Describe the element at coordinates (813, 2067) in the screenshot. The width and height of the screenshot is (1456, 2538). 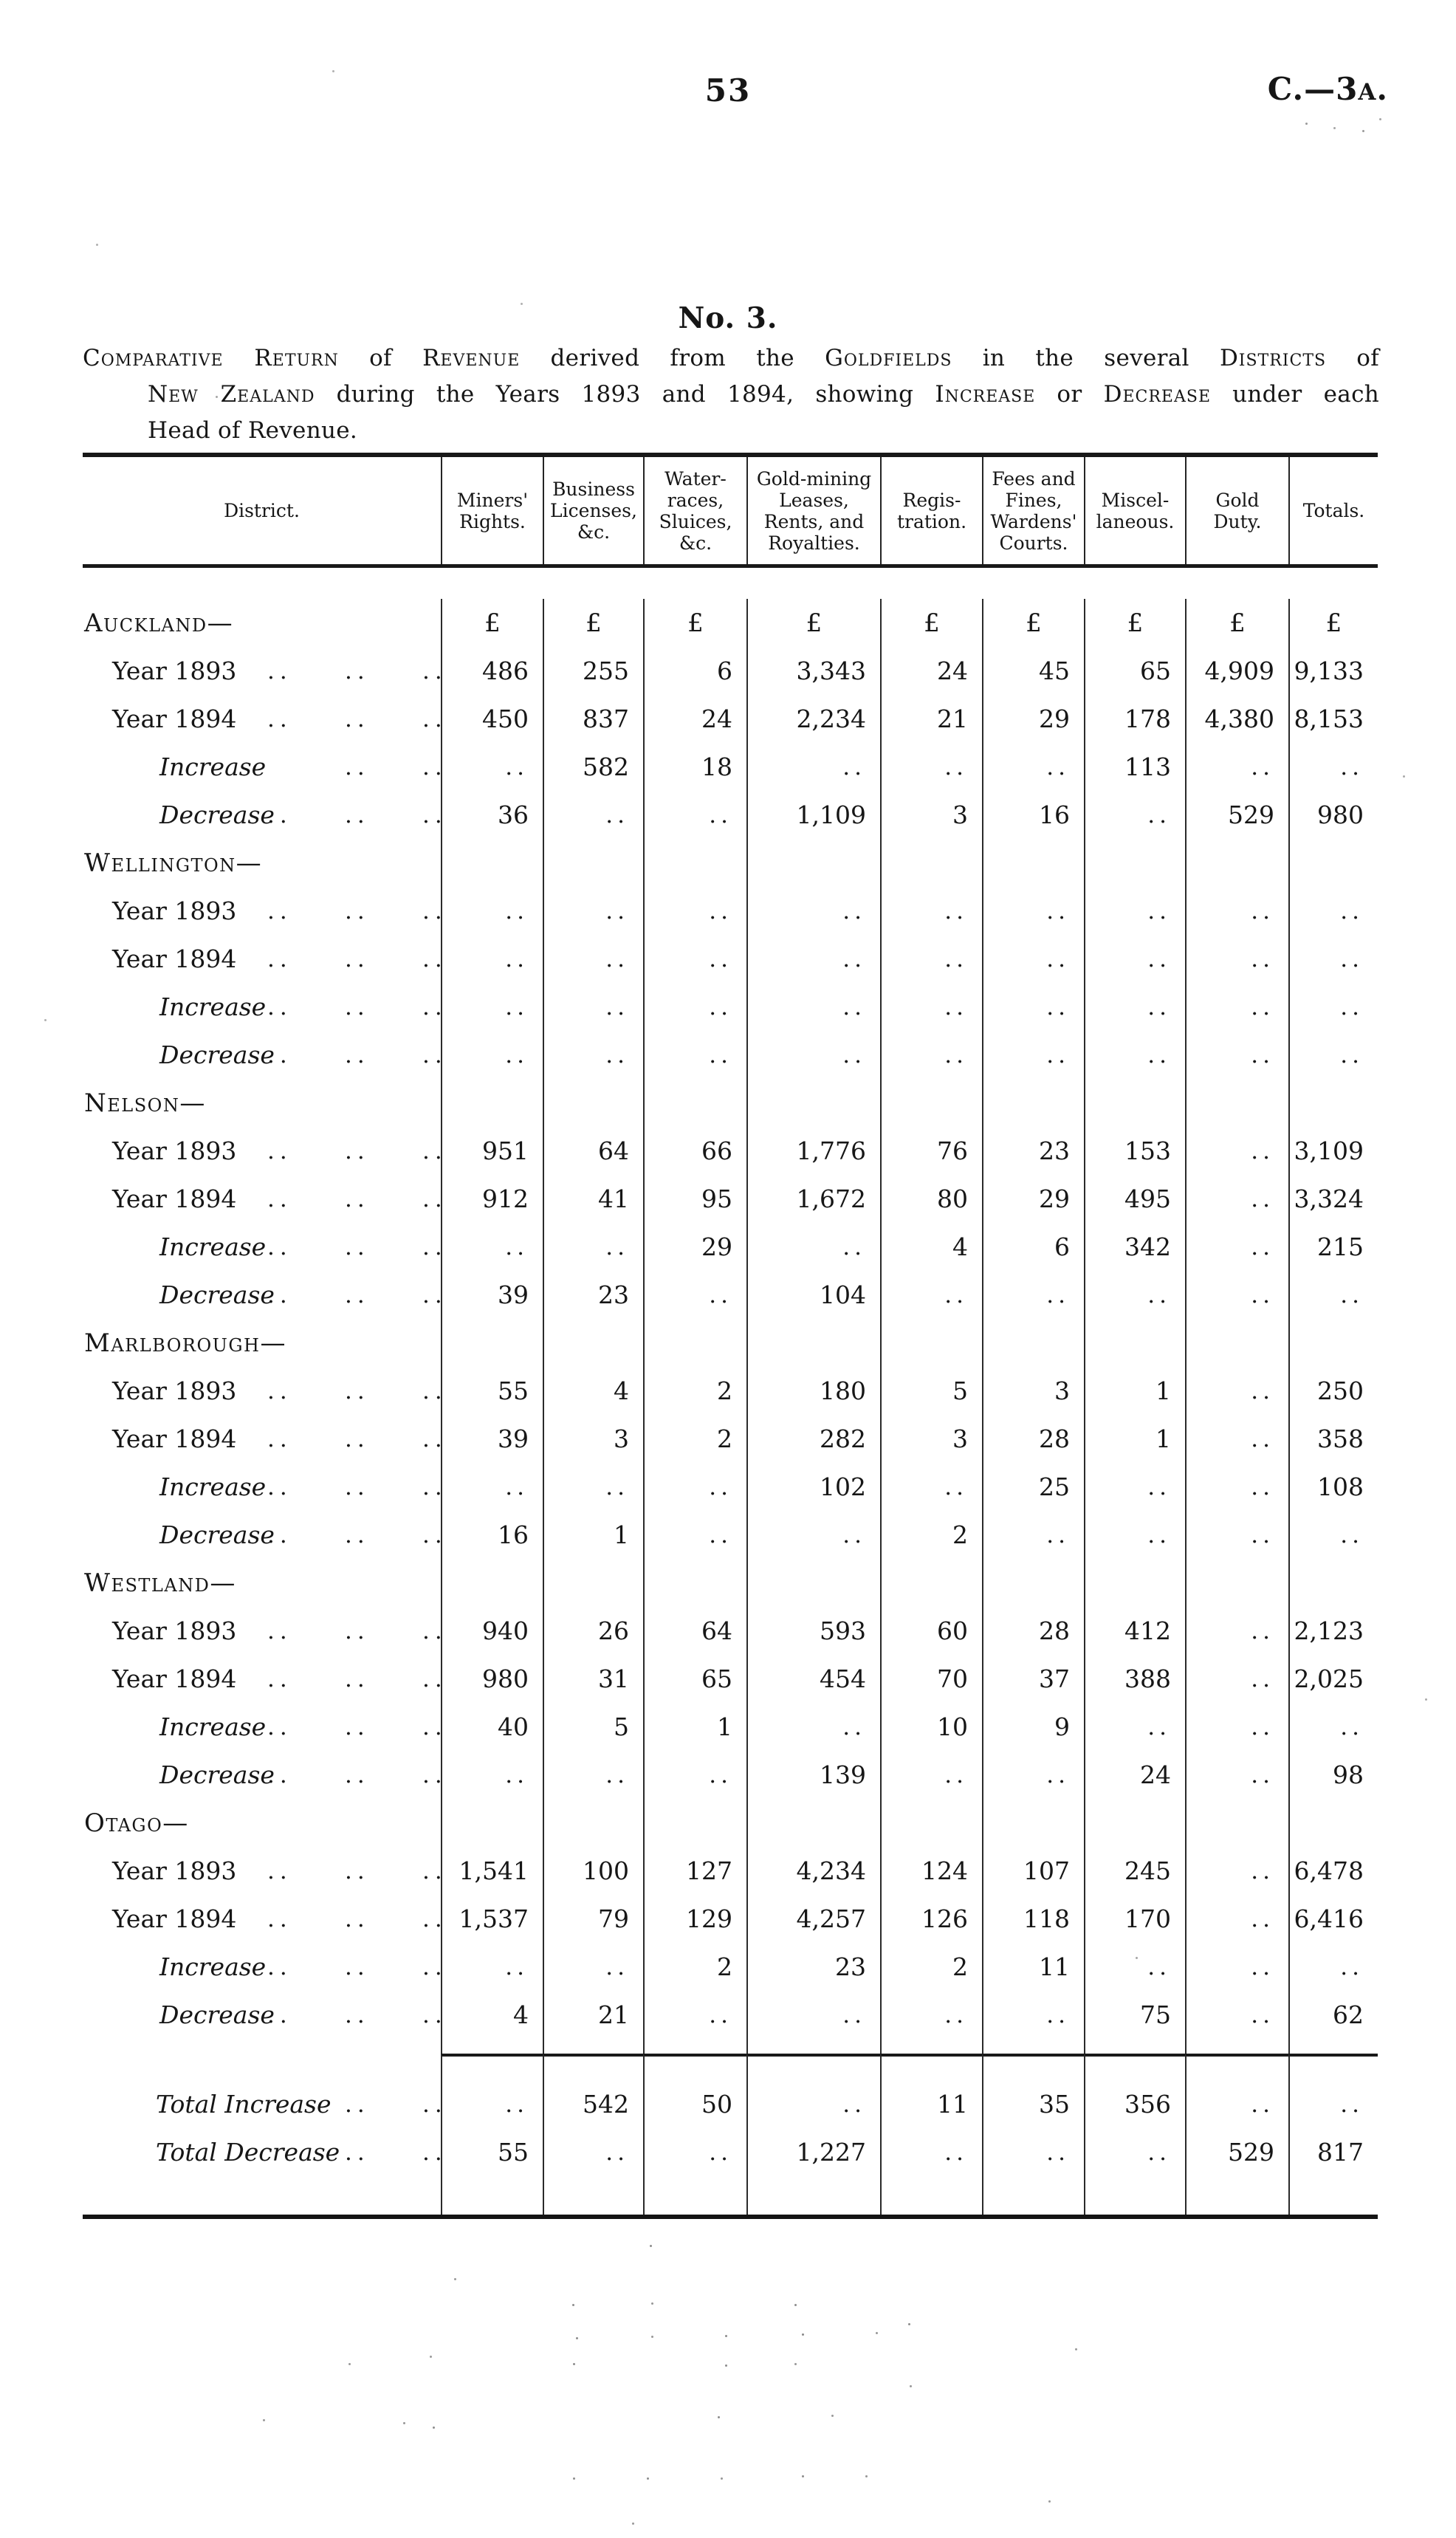
I see `separator-cell` at that location.